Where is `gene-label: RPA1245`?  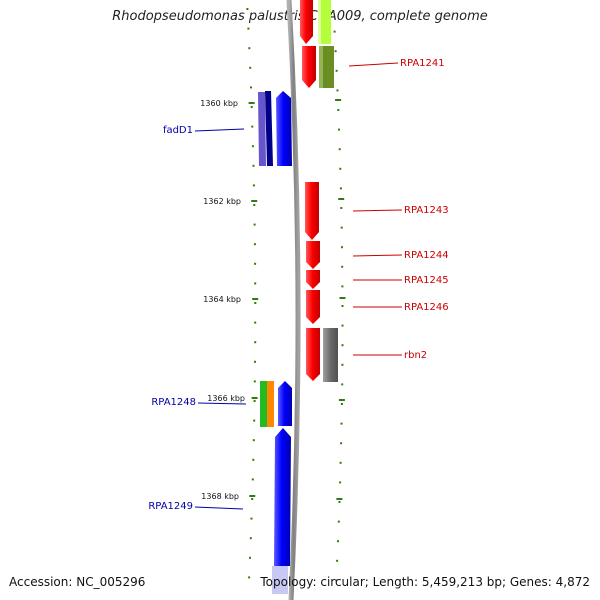
gene-label: RPA1245 is located at coordinates (426, 280).